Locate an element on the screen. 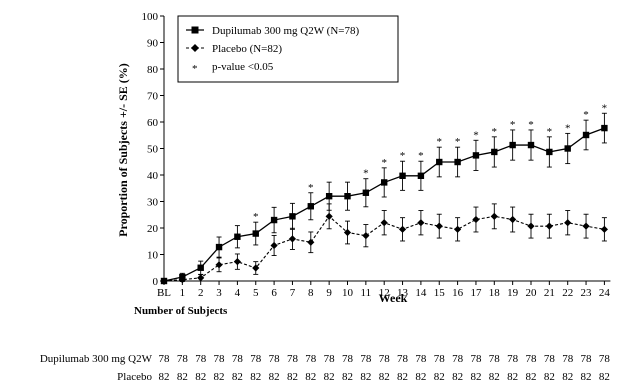 The height and width of the screenshot is (389, 629). x-tick-label: 13 is located at coordinates (403, 293).